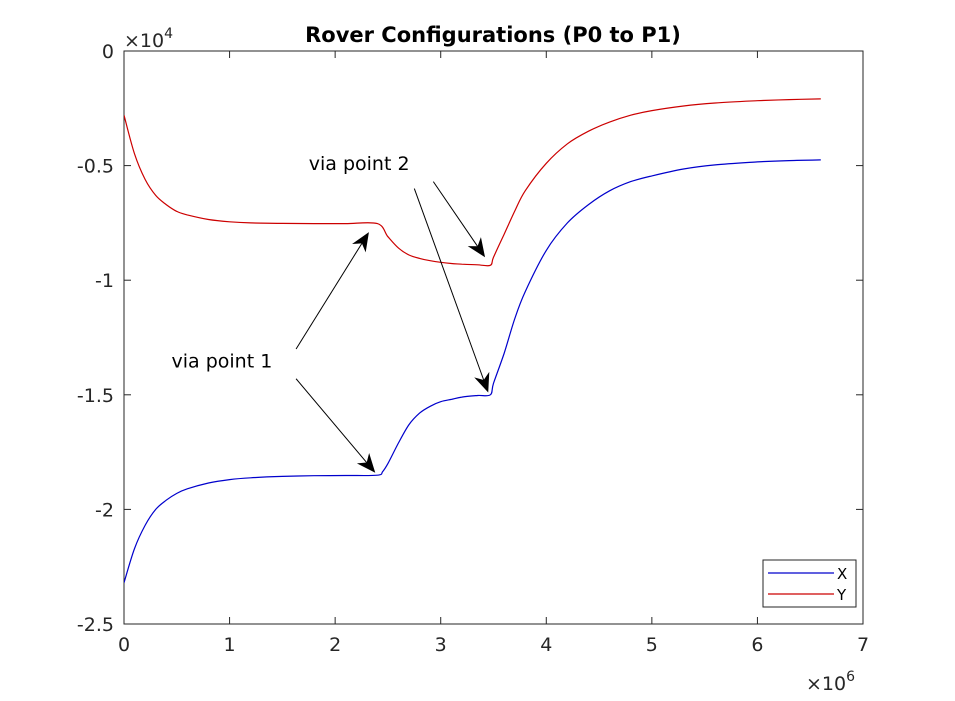  What do you see at coordinates (493, 35) in the screenshot?
I see `chart-title: Rover Configurations (P0 to P1)` at bounding box center [493, 35].